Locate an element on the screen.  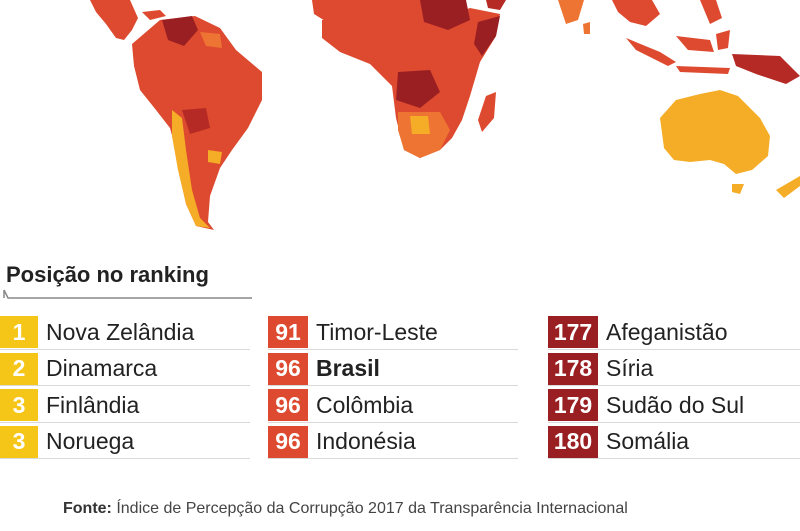
region-tasmania is located at coordinates (738, 189).